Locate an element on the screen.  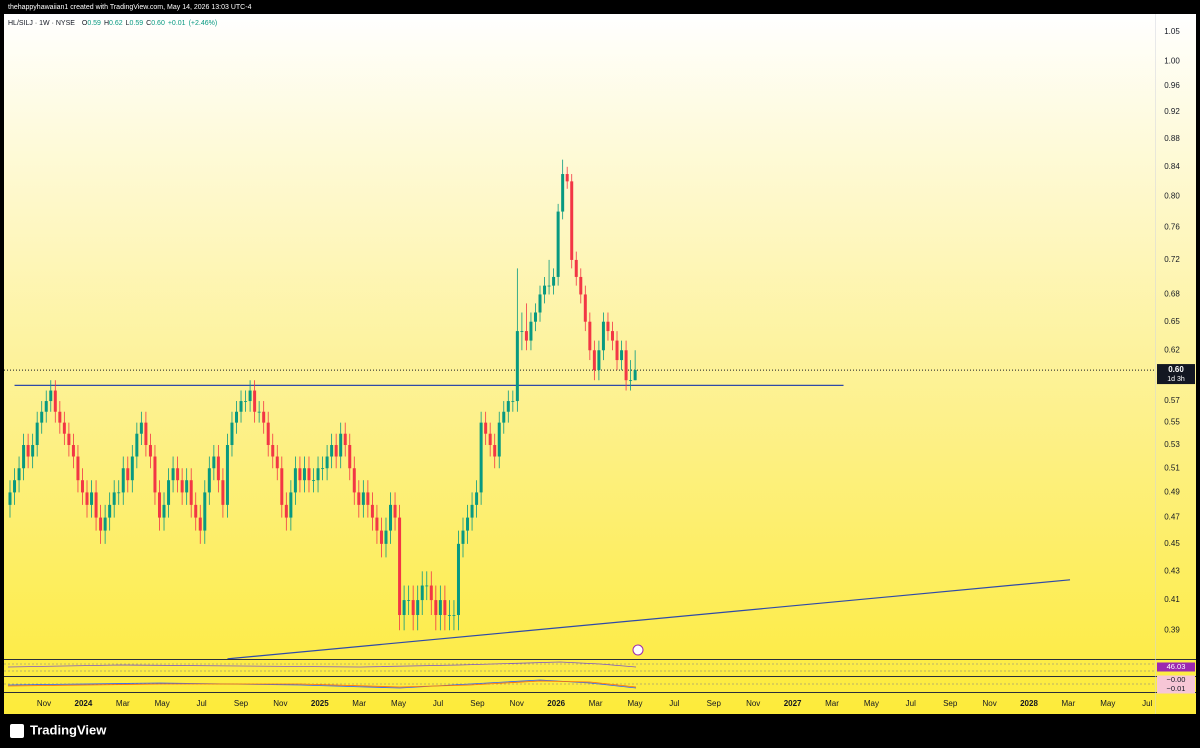
brand: TradingView is located at coordinates (68, 729).